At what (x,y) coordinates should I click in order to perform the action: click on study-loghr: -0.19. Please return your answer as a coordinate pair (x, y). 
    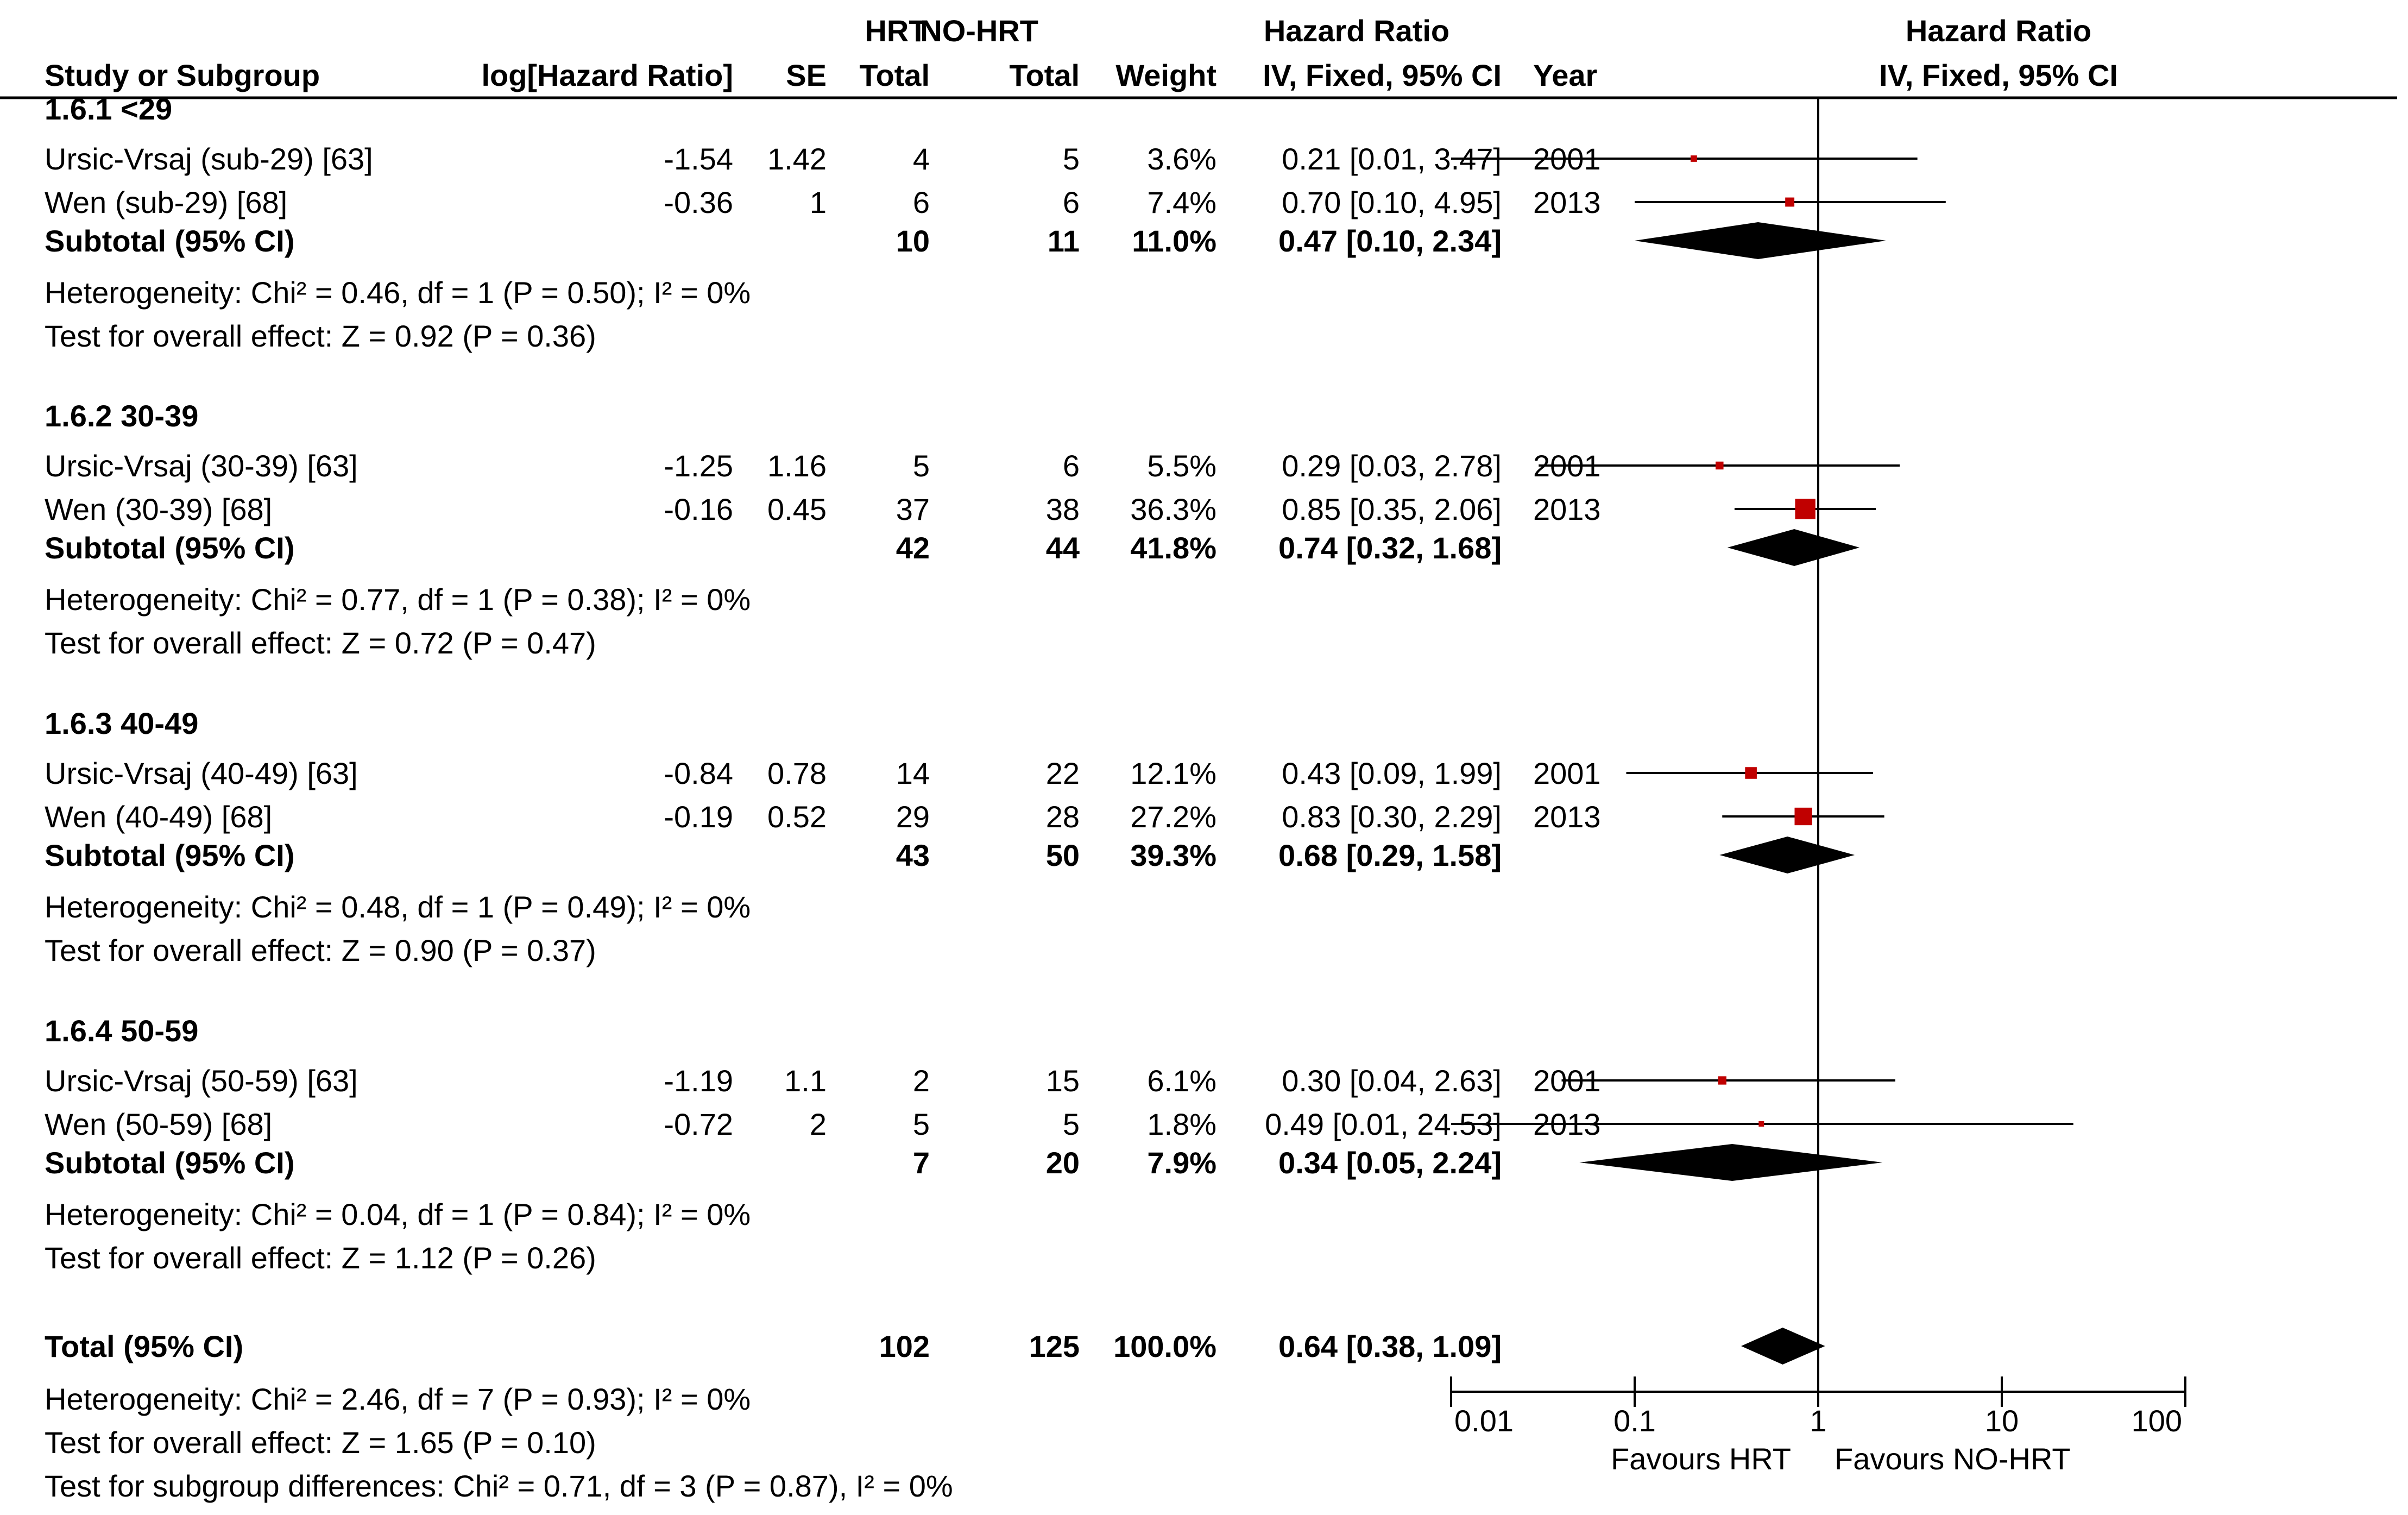
    Looking at the image, I should click on (698, 817).